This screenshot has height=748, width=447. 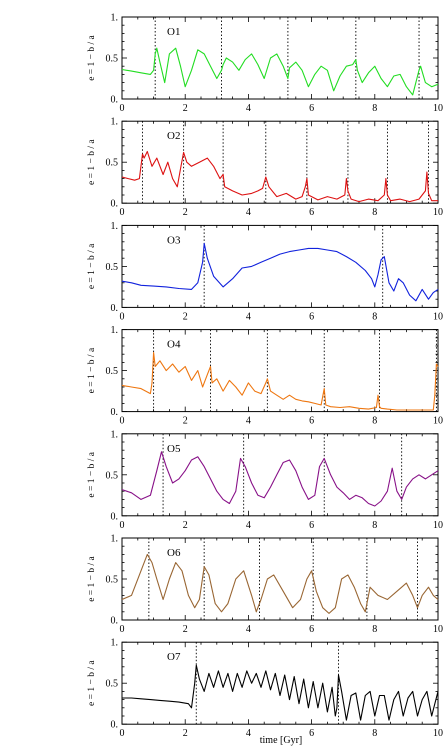 What do you see at coordinates (280, 71) in the screenshot?
I see `series-line-o1` at bounding box center [280, 71].